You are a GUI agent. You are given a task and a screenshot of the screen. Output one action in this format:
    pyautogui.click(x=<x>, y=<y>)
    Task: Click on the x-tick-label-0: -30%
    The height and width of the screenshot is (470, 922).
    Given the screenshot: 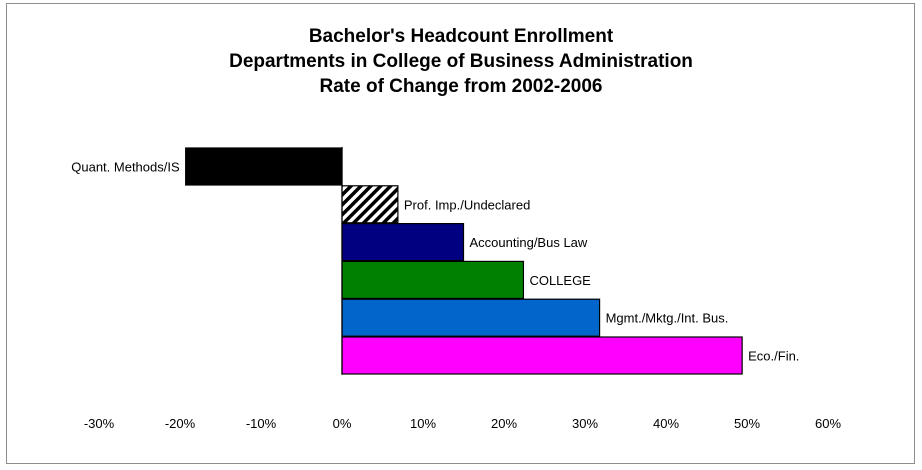 What is the action you would take?
    pyautogui.click(x=99, y=423)
    